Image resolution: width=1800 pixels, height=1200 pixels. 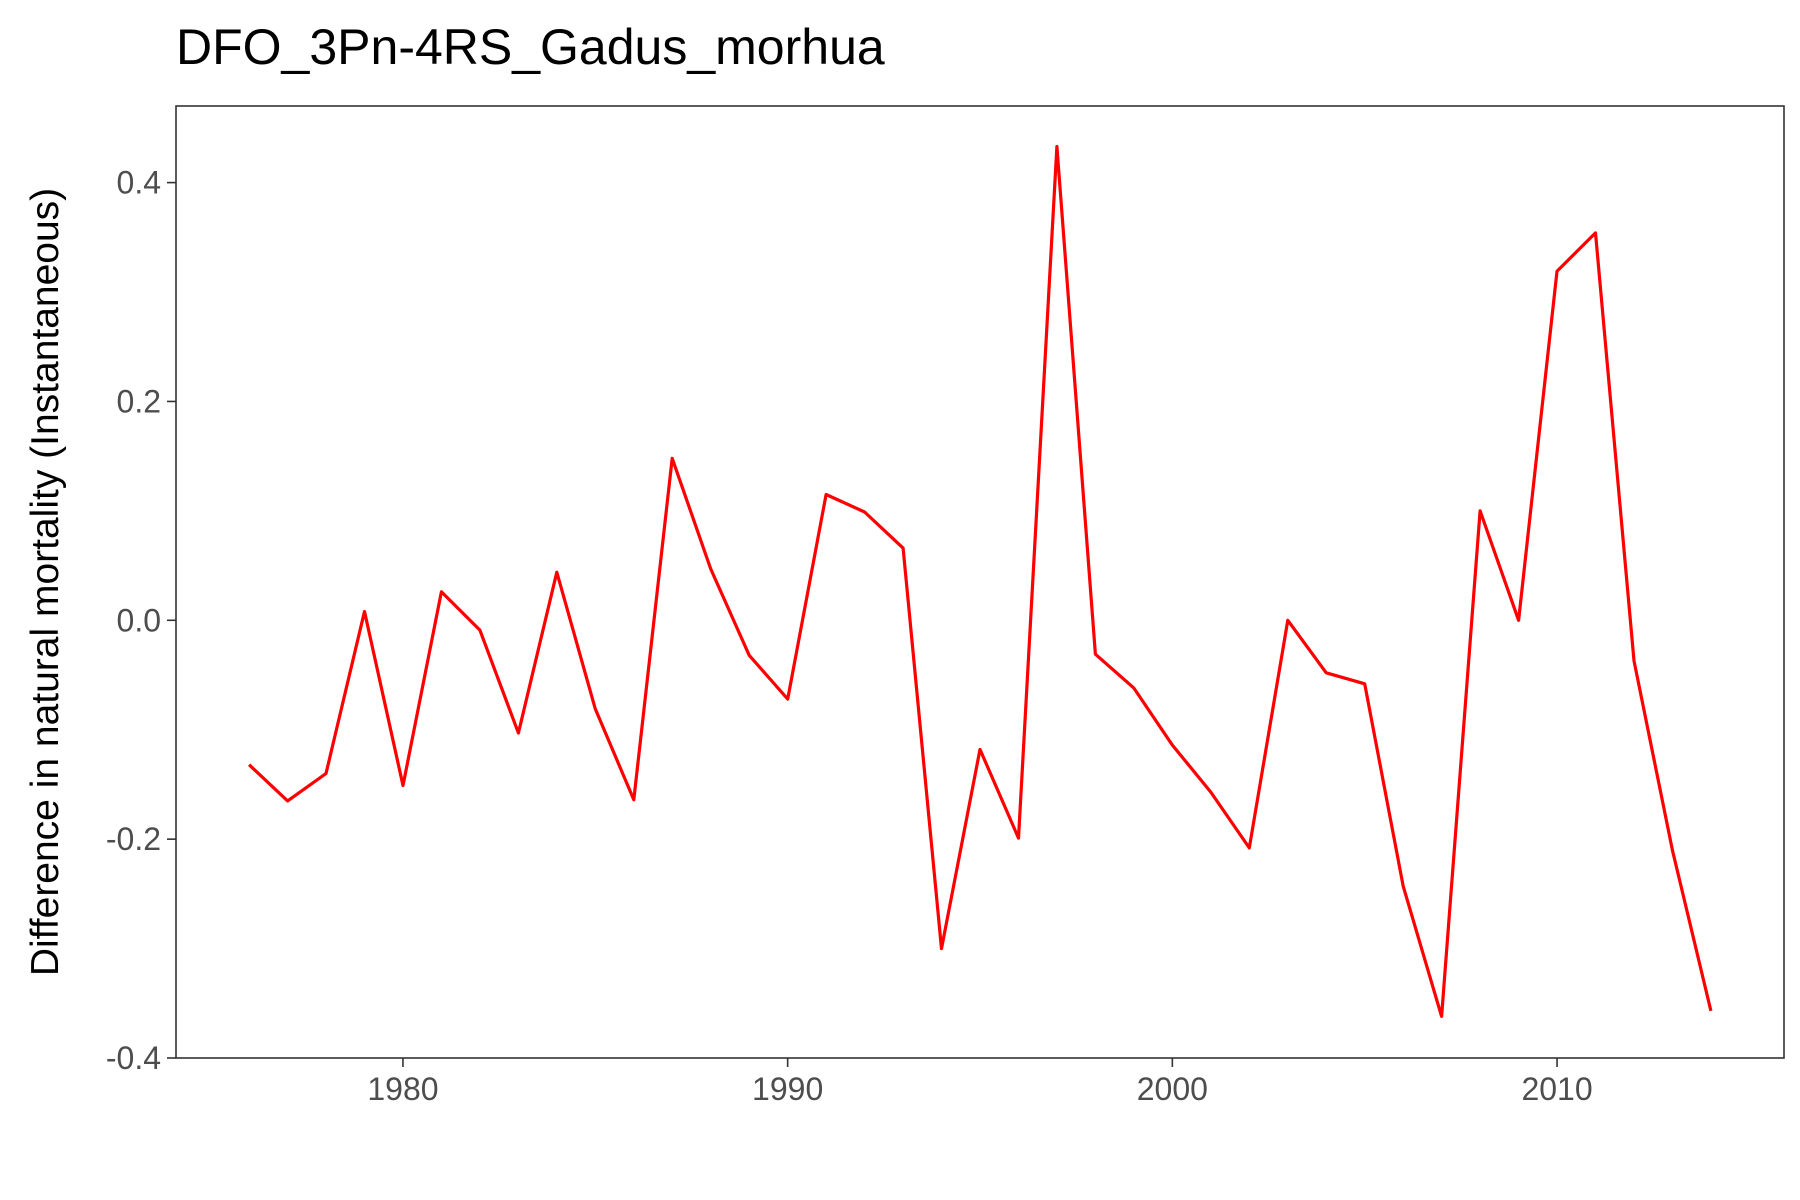 What do you see at coordinates (133, 1058) in the screenshot?
I see `y-tick-label: -0.4` at bounding box center [133, 1058].